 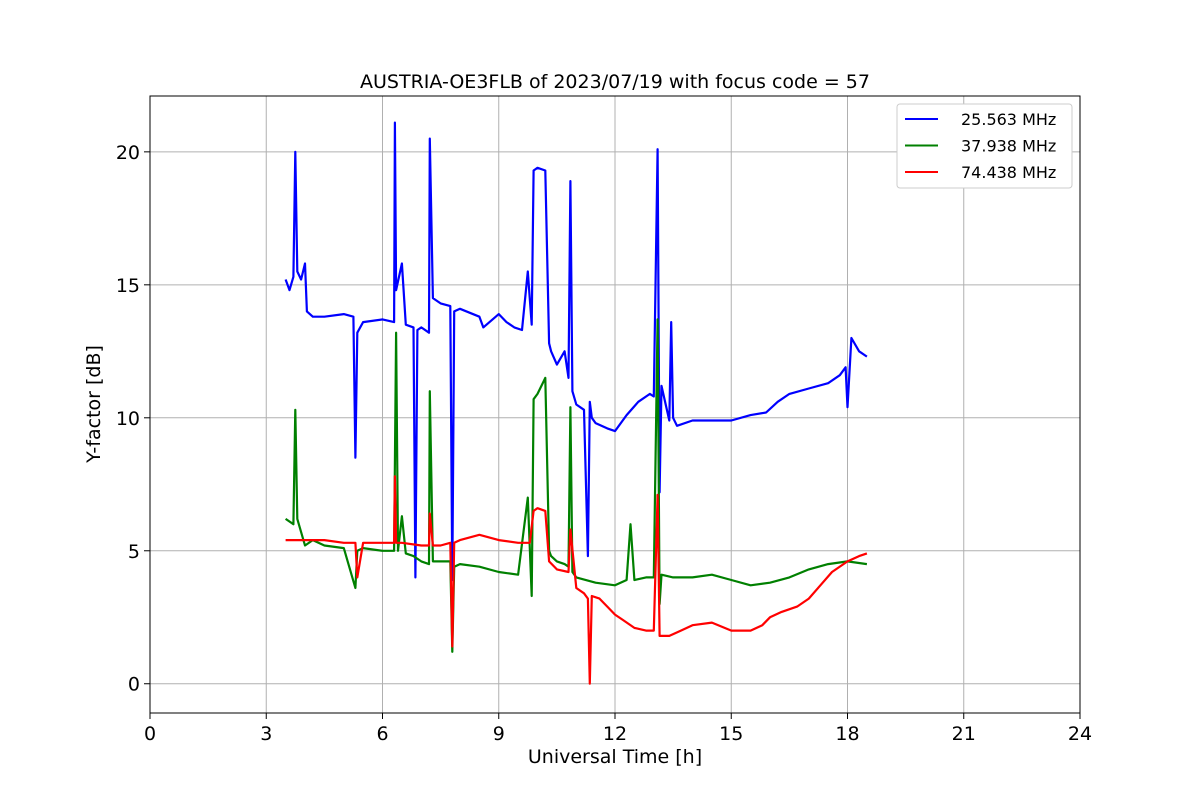 I want to click on y-tick-label: 10, so click(x=128, y=419).